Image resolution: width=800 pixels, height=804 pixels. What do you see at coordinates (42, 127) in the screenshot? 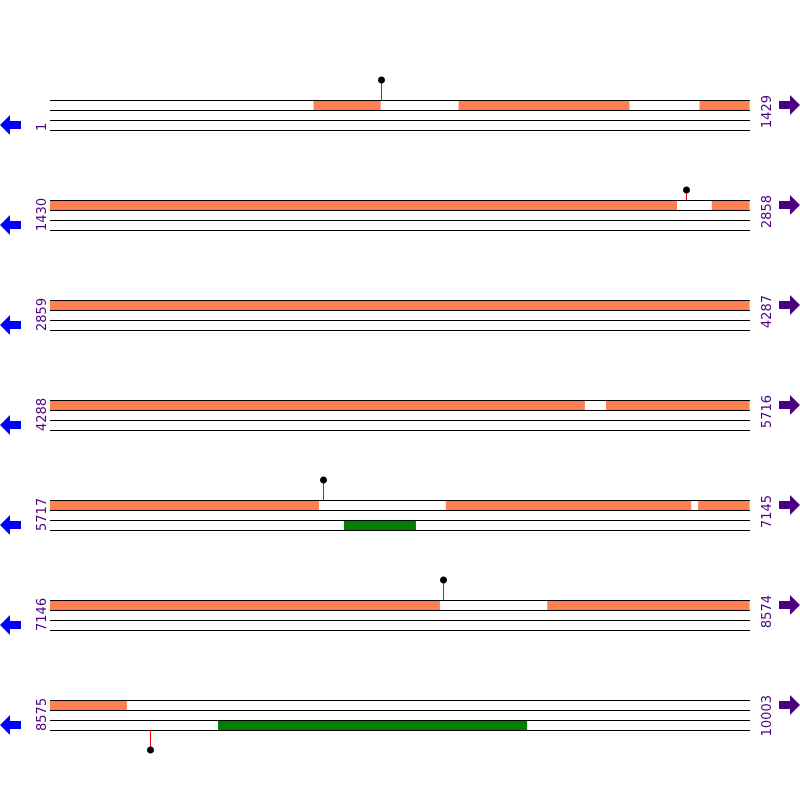
I see `start-label: 1` at bounding box center [42, 127].